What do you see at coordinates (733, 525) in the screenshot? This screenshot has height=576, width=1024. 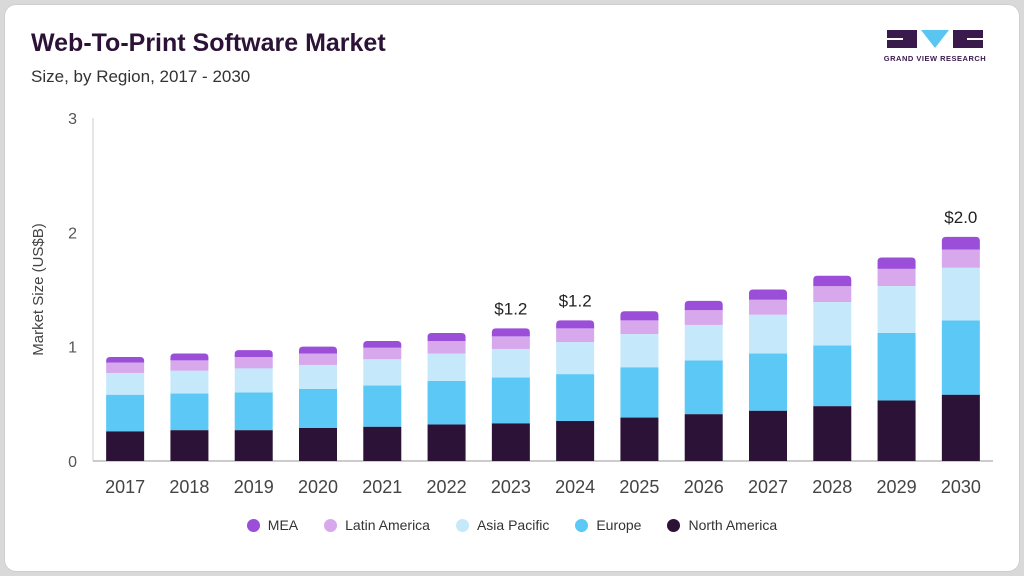 I see `legend-label: North America` at bounding box center [733, 525].